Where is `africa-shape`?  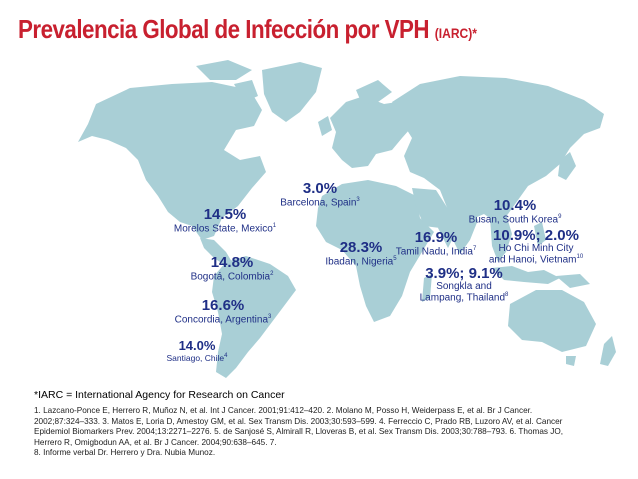 africa-shape is located at coordinates (375, 251).